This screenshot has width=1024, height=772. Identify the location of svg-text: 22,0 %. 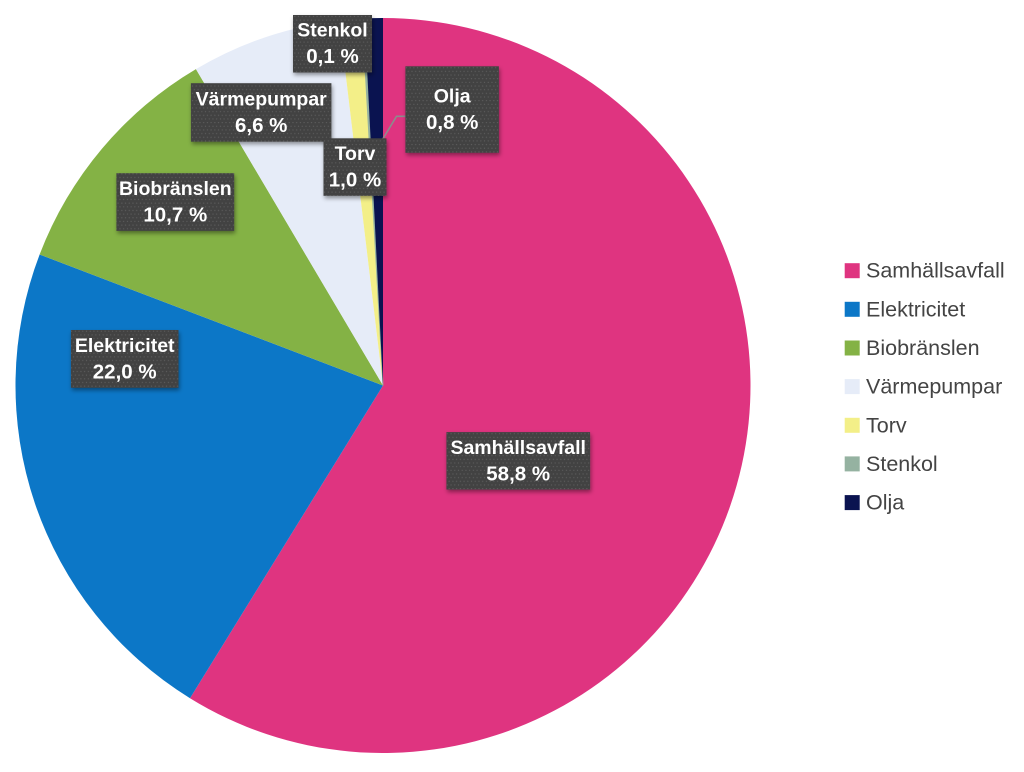
(125, 371).